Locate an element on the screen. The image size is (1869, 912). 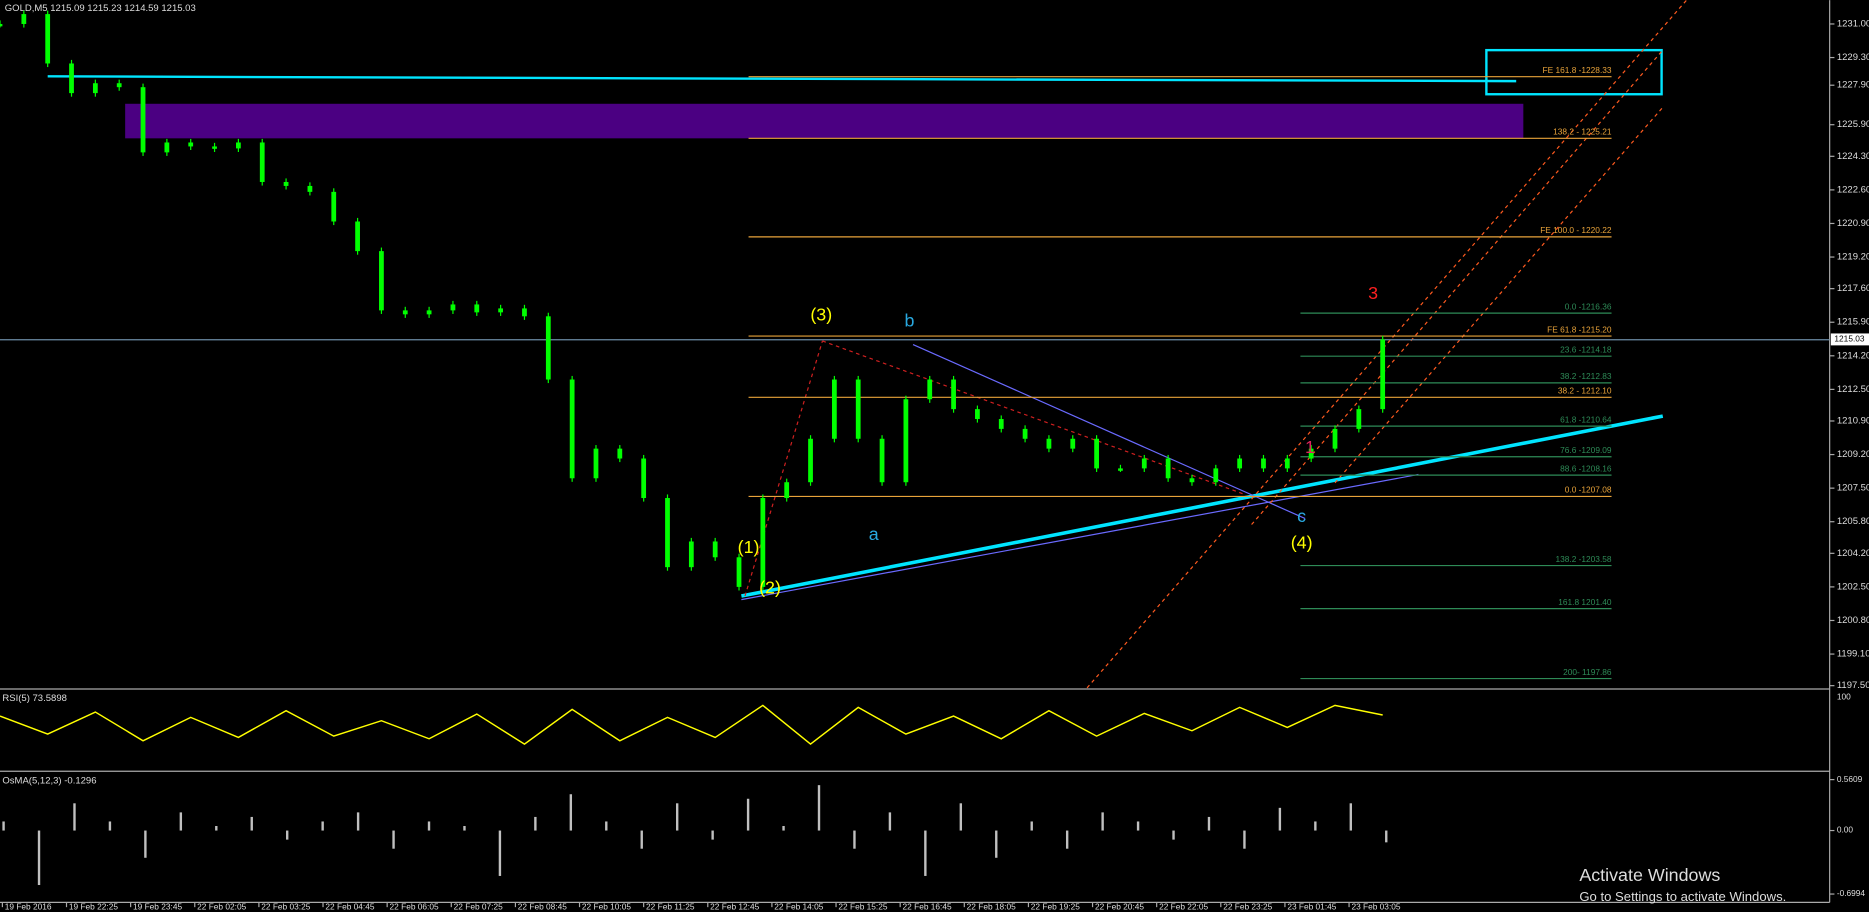
y-tick-label: 1215.90 is located at coordinates (1853, 322).